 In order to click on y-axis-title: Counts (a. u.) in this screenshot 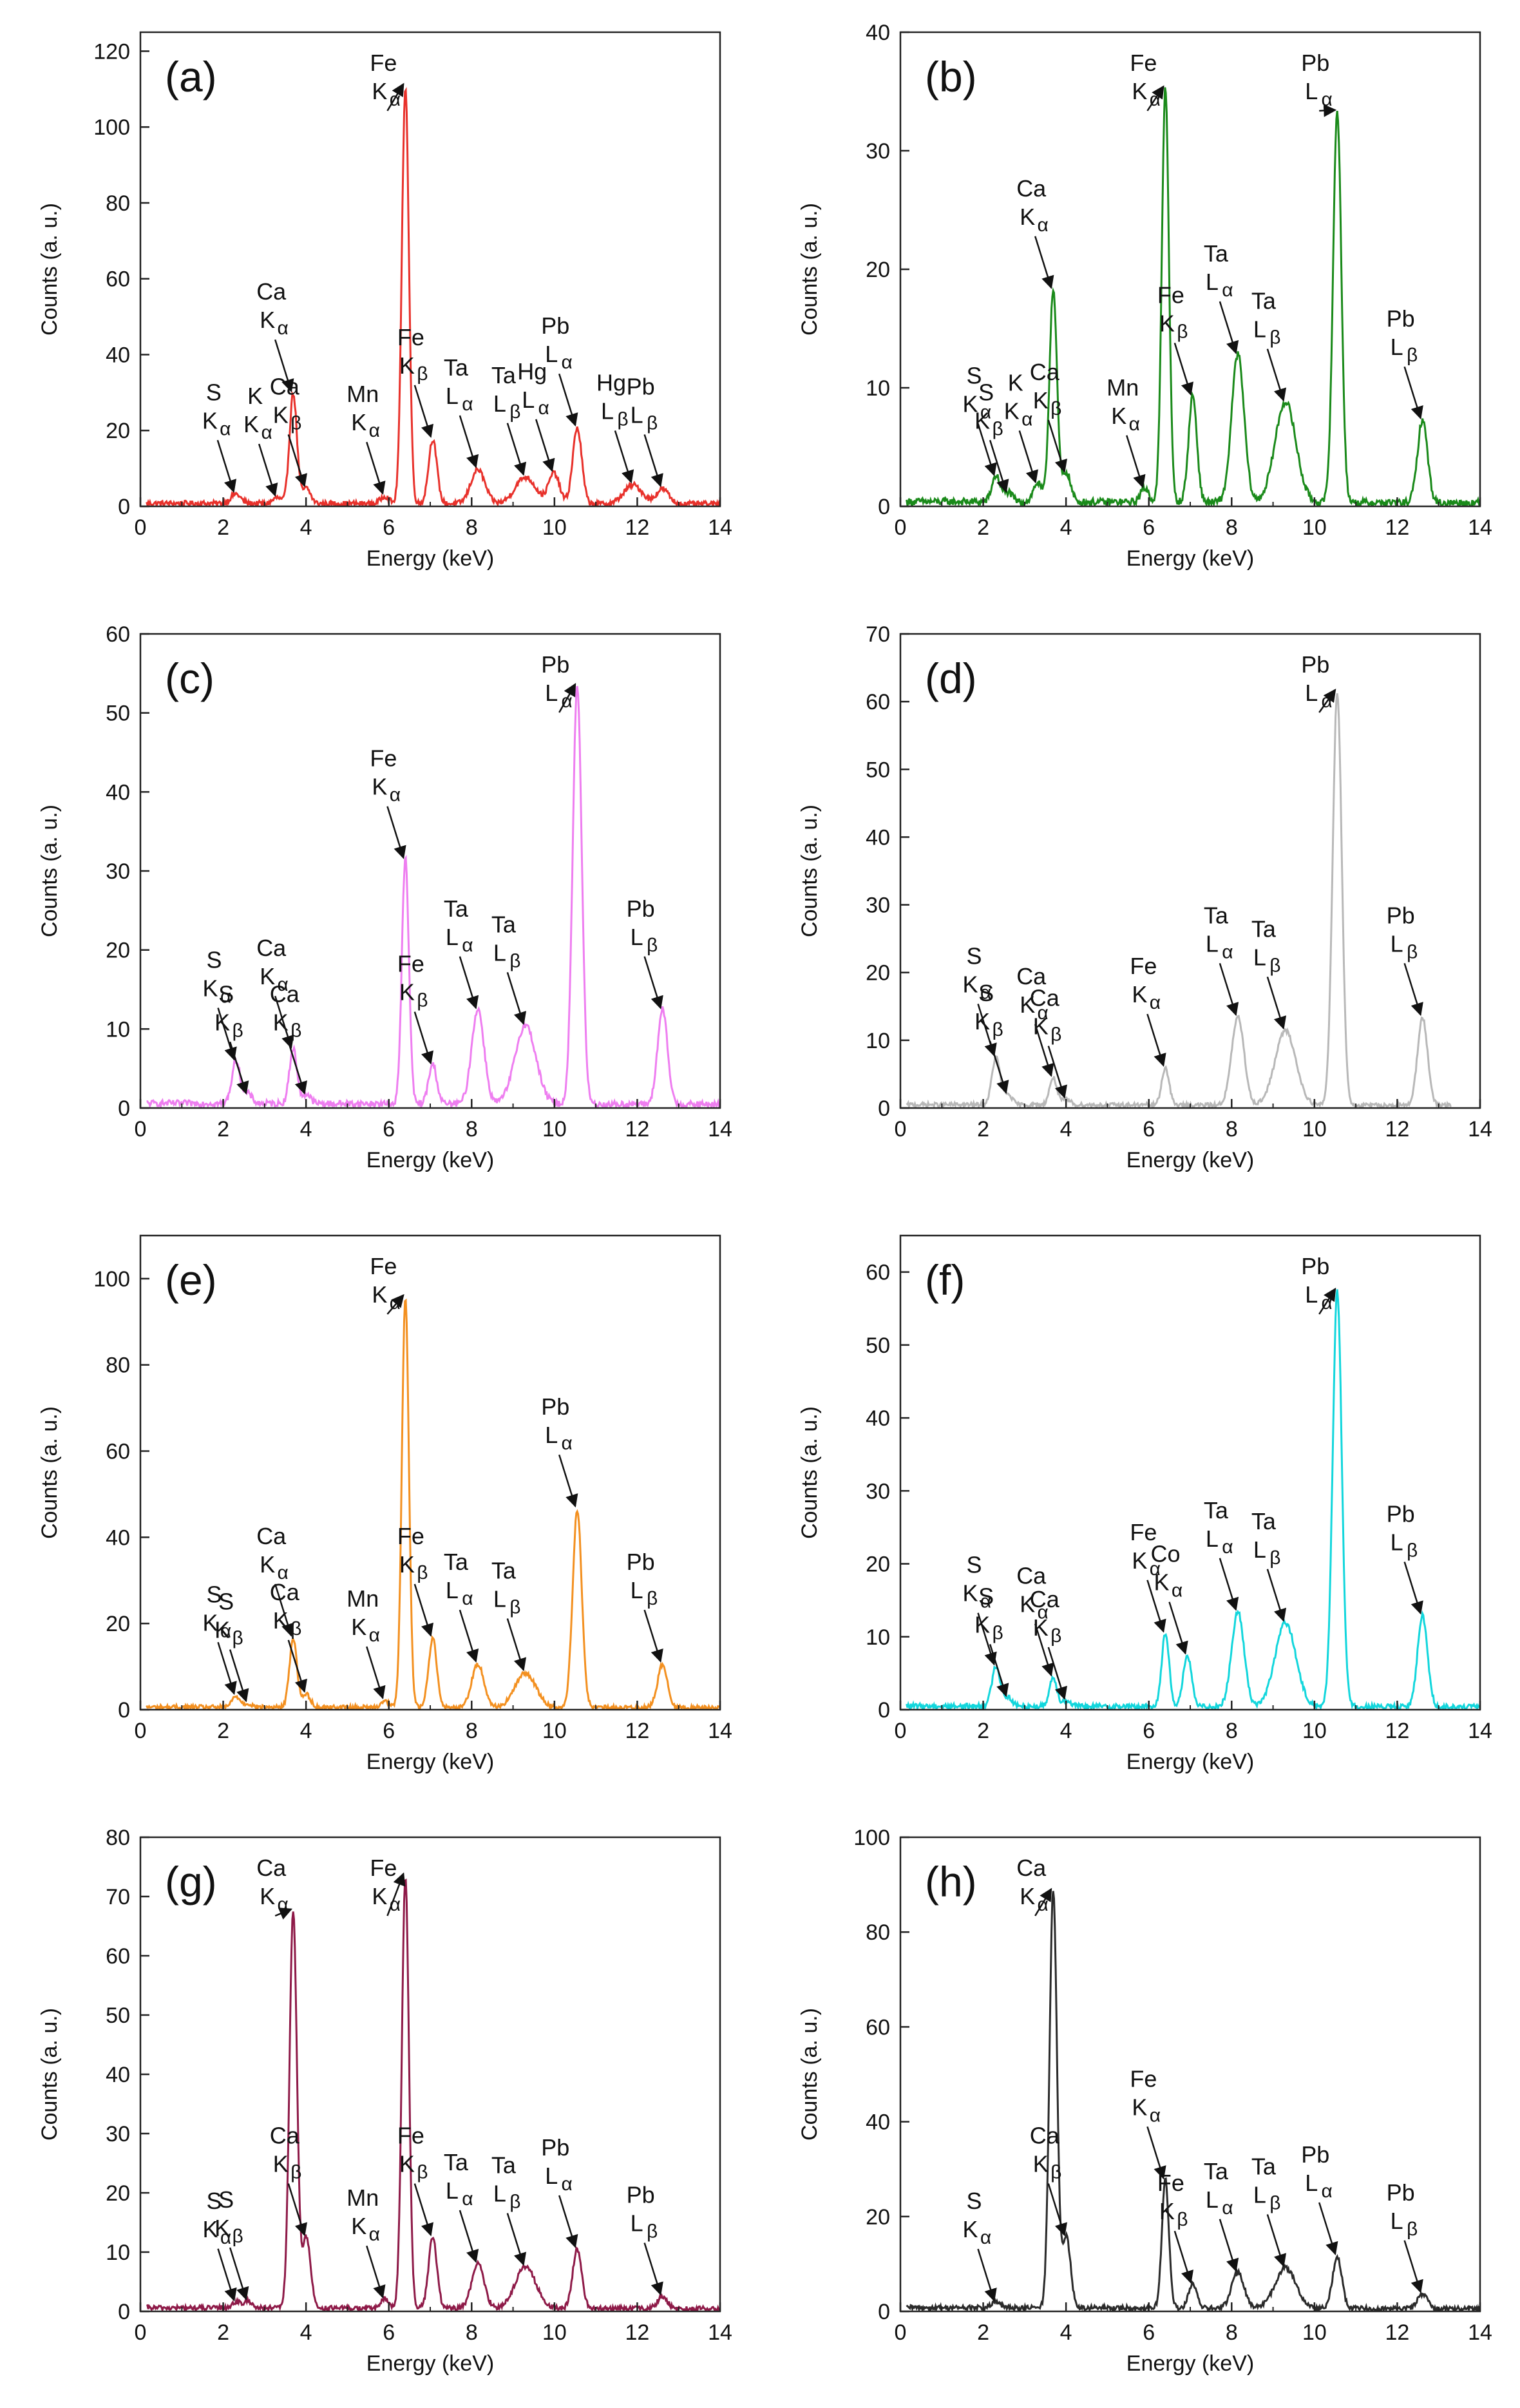, I will do `click(49, 269)`.